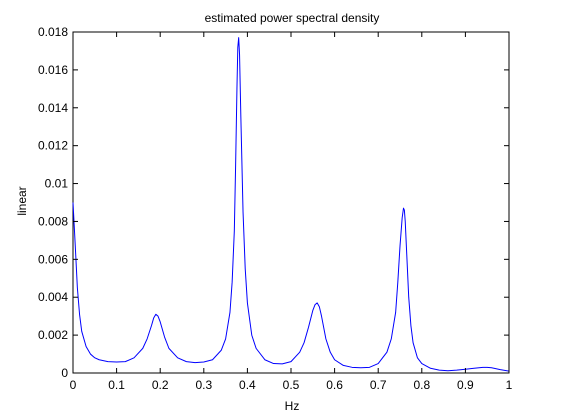 The image size is (561, 420). Describe the element at coordinates (22, 200) in the screenshot. I see `y-axis-label: linear` at that location.